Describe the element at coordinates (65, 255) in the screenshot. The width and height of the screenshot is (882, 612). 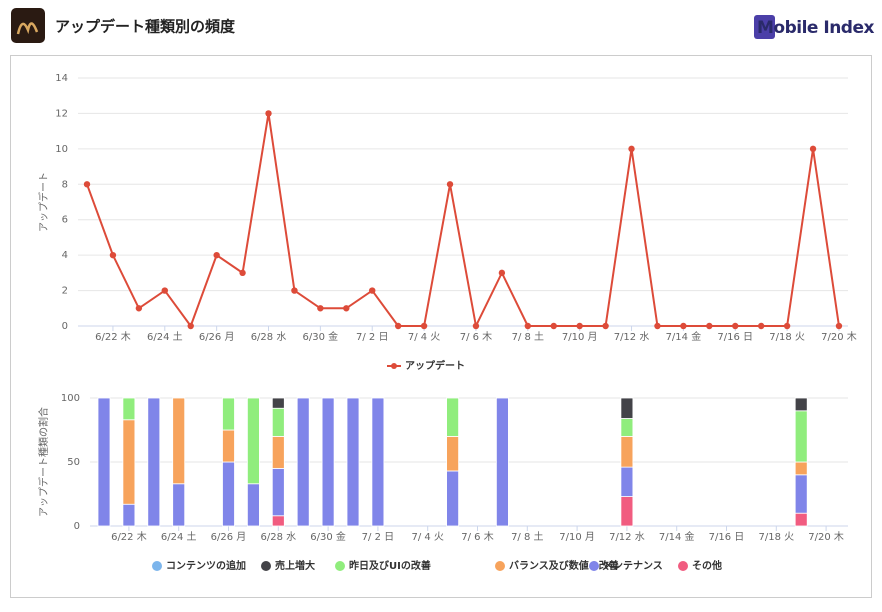
I see `y-tick-label: 4` at that location.